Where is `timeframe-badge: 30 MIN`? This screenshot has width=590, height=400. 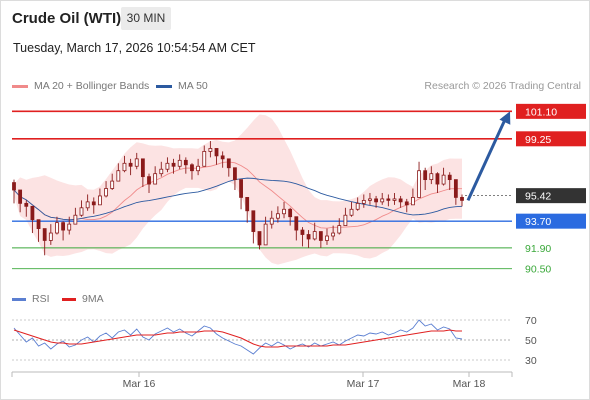
timeframe-badge: 30 MIN is located at coordinates (146, 18).